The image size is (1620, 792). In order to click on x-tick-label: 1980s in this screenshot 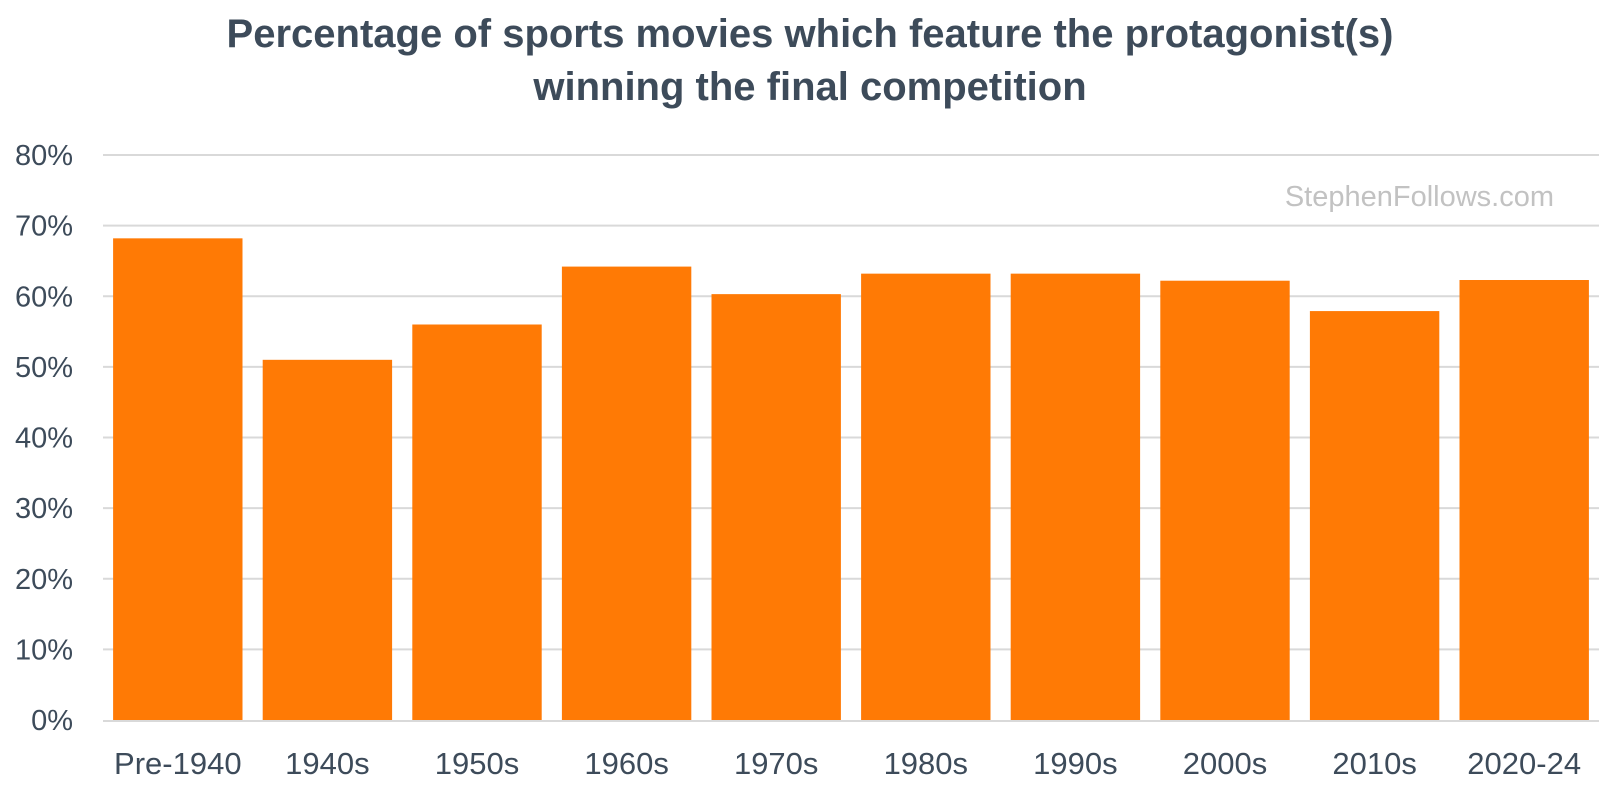, I will do `click(926, 763)`.